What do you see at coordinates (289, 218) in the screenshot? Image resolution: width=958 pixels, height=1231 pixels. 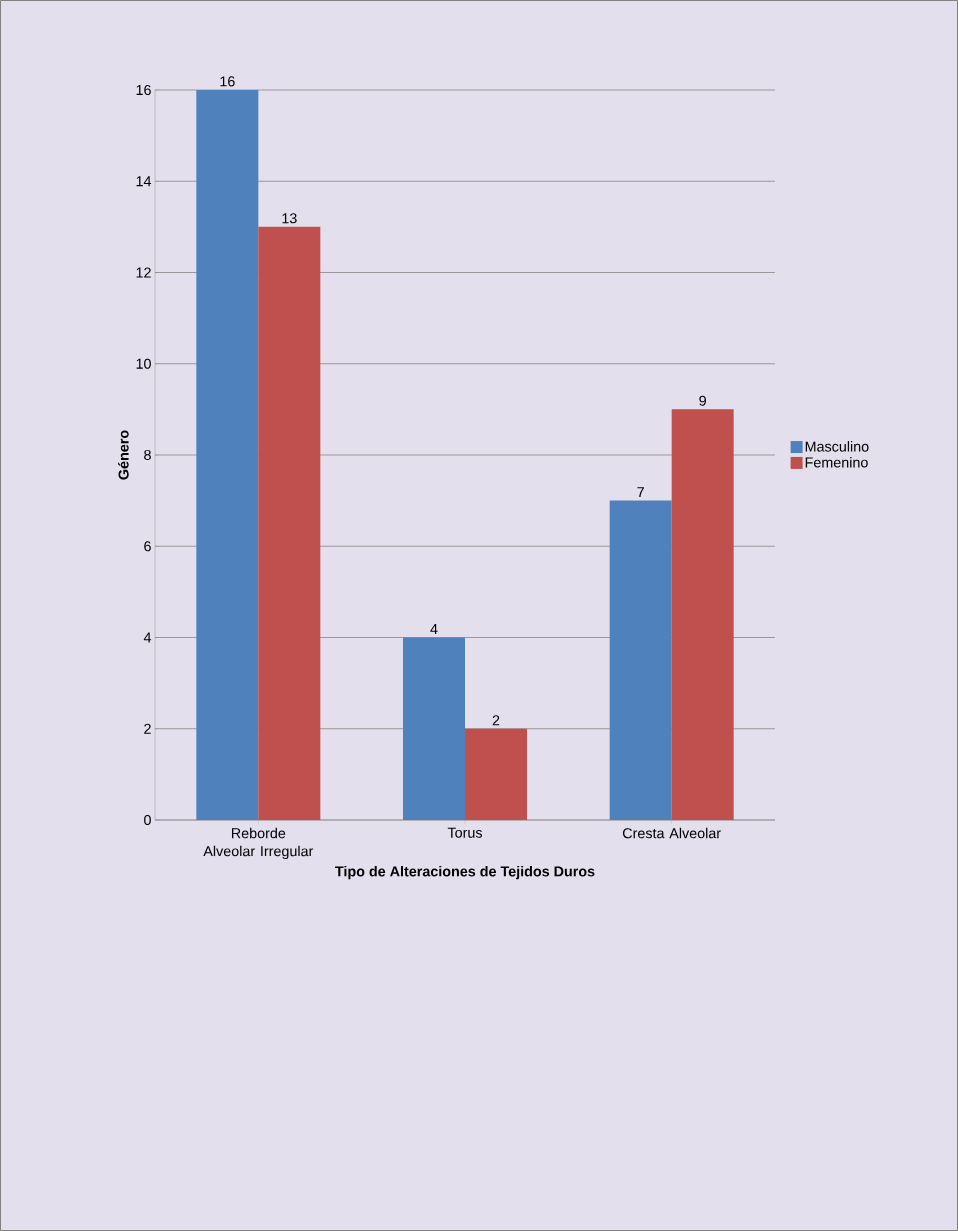 I see `data-label: 13` at bounding box center [289, 218].